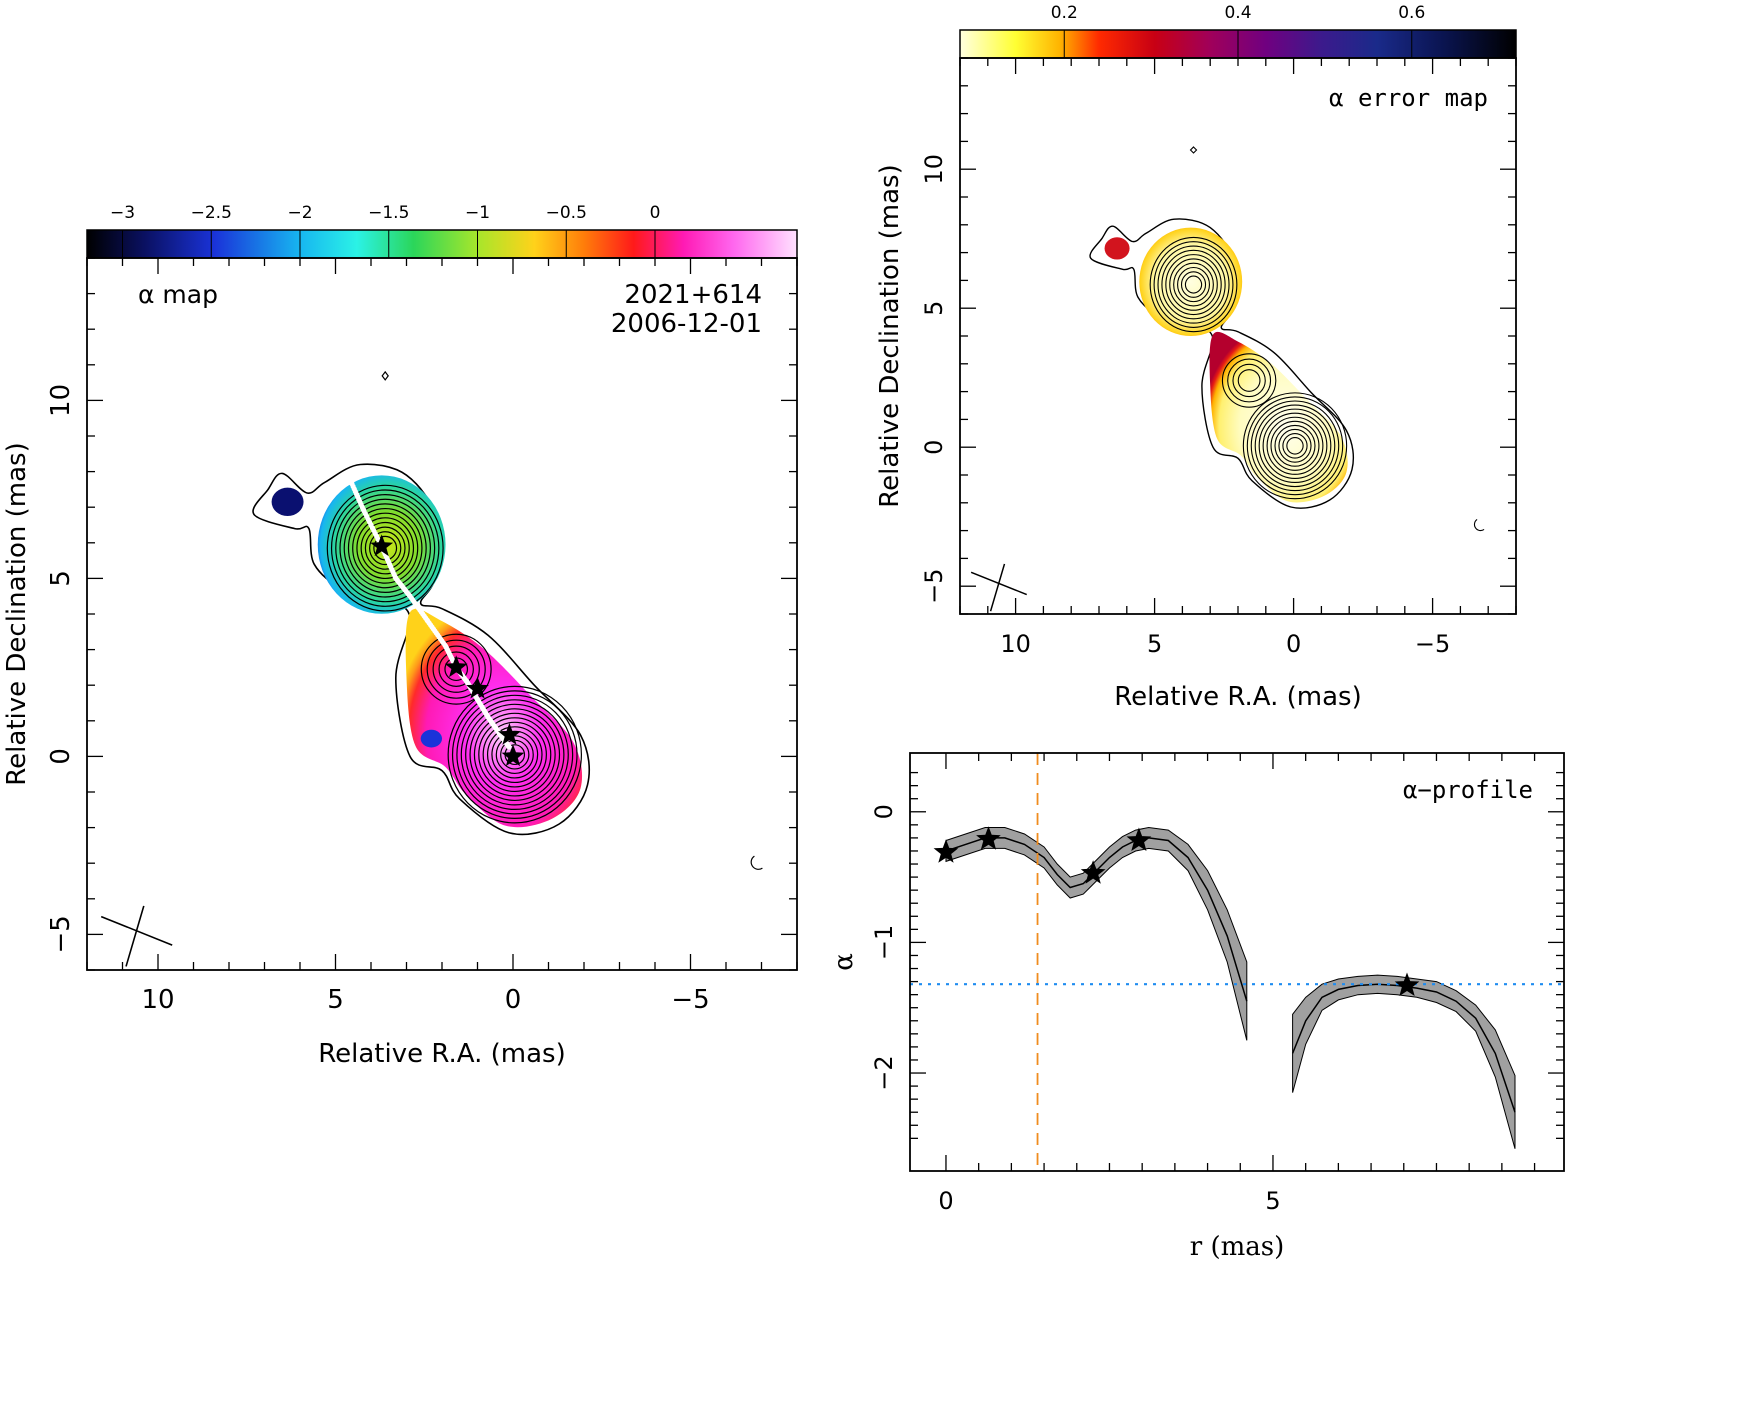 The image size is (1756, 1421). What do you see at coordinates (211, 213) in the screenshot?
I see `colorbar-tick-label: −2.5` at bounding box center [211, 213].